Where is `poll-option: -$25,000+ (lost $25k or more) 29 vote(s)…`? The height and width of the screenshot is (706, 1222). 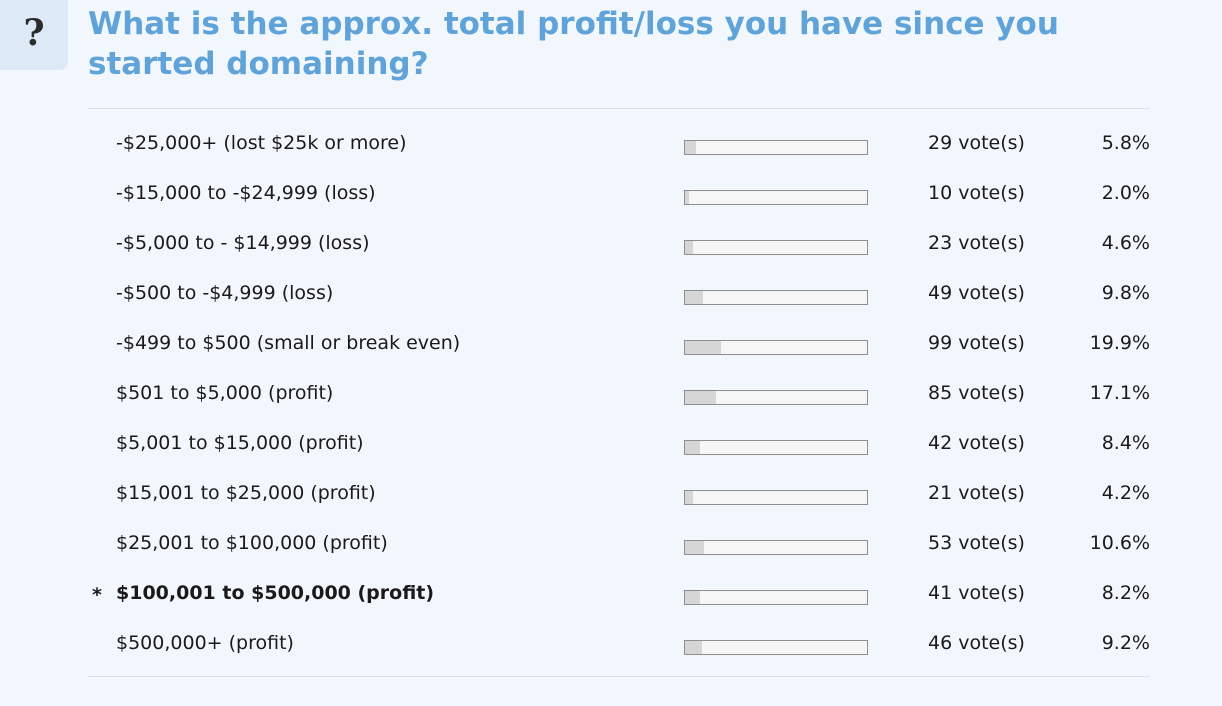 poll-option: -$25,000+ (lost $25k or more) 29 vote(s)… is located at coordinates (619, 145).